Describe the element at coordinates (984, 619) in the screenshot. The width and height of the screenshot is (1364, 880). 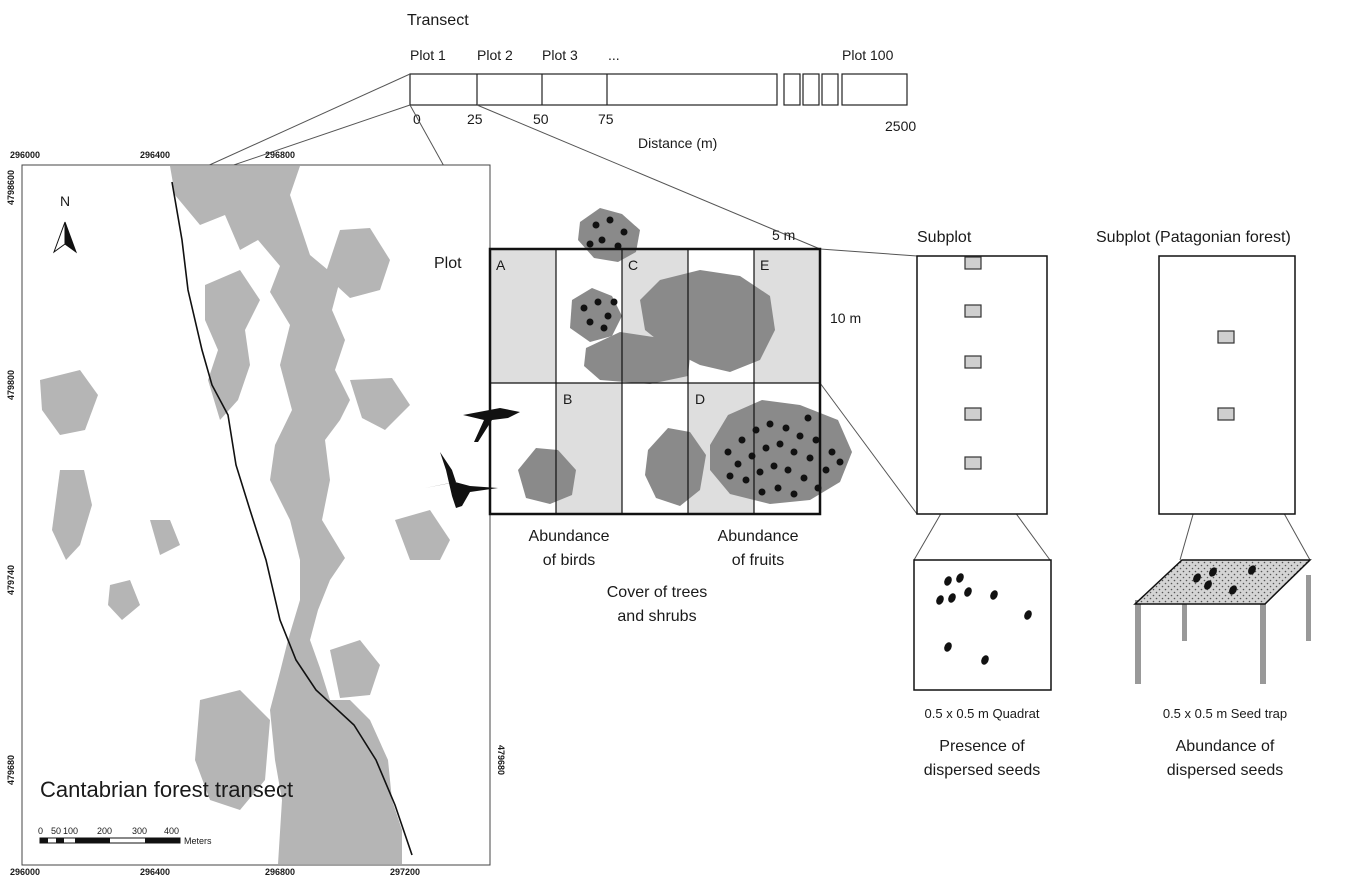
I see `dispersed-seeds` at that location.